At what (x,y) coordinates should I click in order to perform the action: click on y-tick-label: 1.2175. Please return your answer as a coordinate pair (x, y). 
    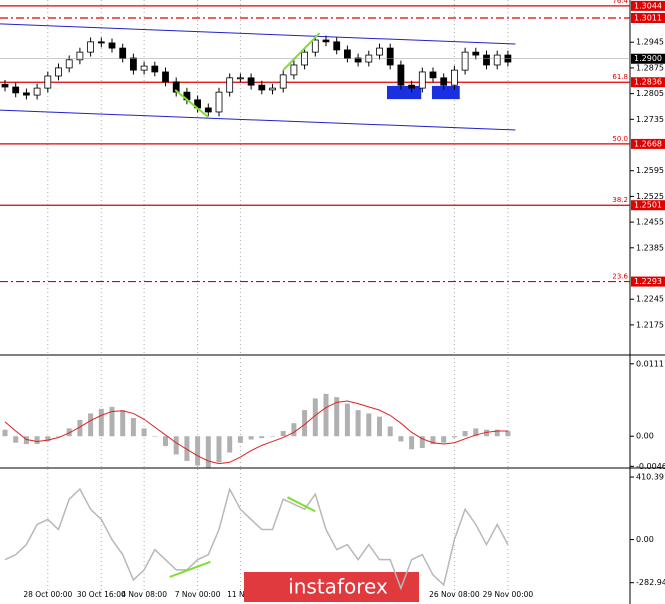
    Looking at the image, I should click on (650, 324).